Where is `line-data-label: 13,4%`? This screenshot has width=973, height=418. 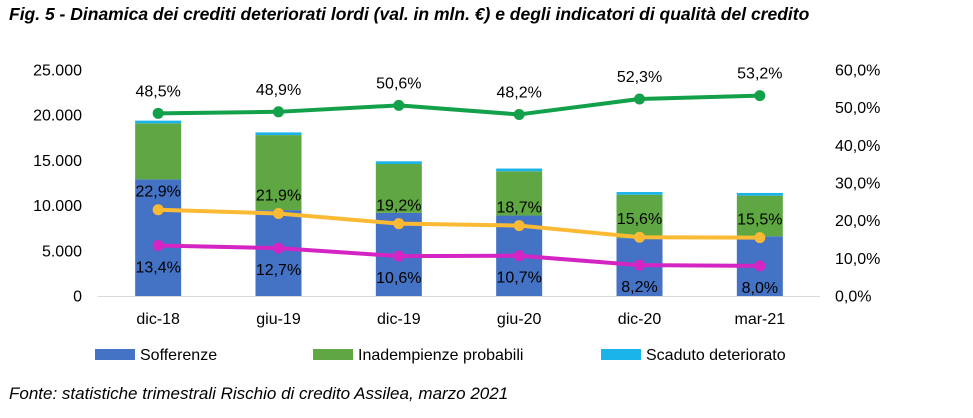
line-data-label: 13,4% is located at coordinates (157, 268).